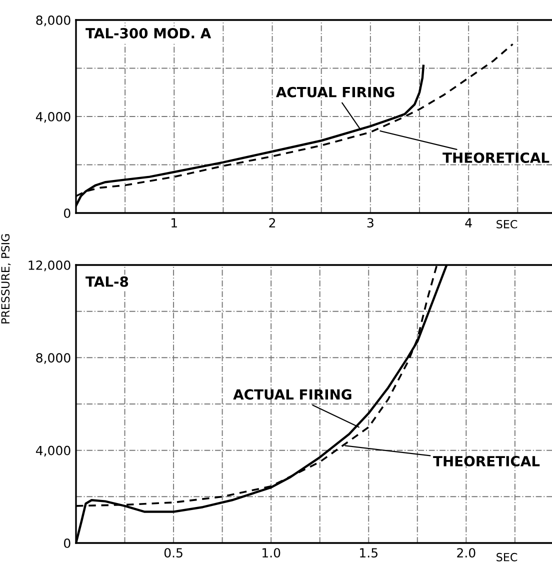  Describe the element at coordinates (49, 266) in the screenshot. I see `y-tick-label: 12,000` at that location.